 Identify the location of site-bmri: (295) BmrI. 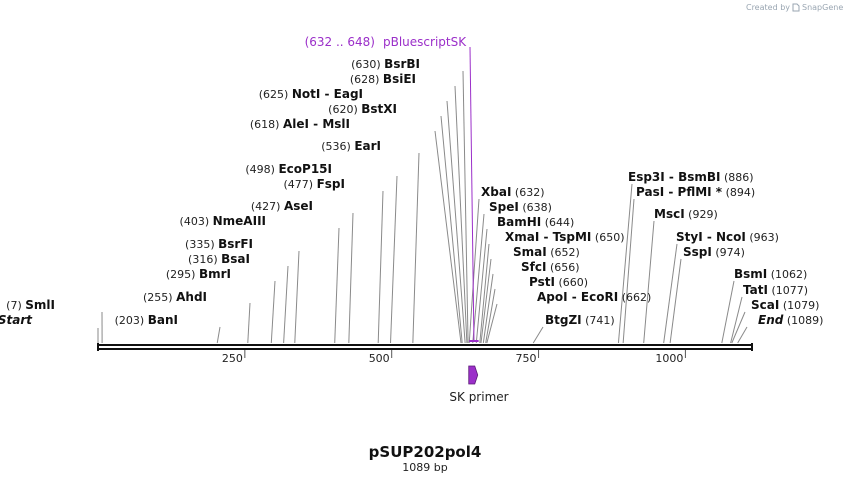
(198, 274).